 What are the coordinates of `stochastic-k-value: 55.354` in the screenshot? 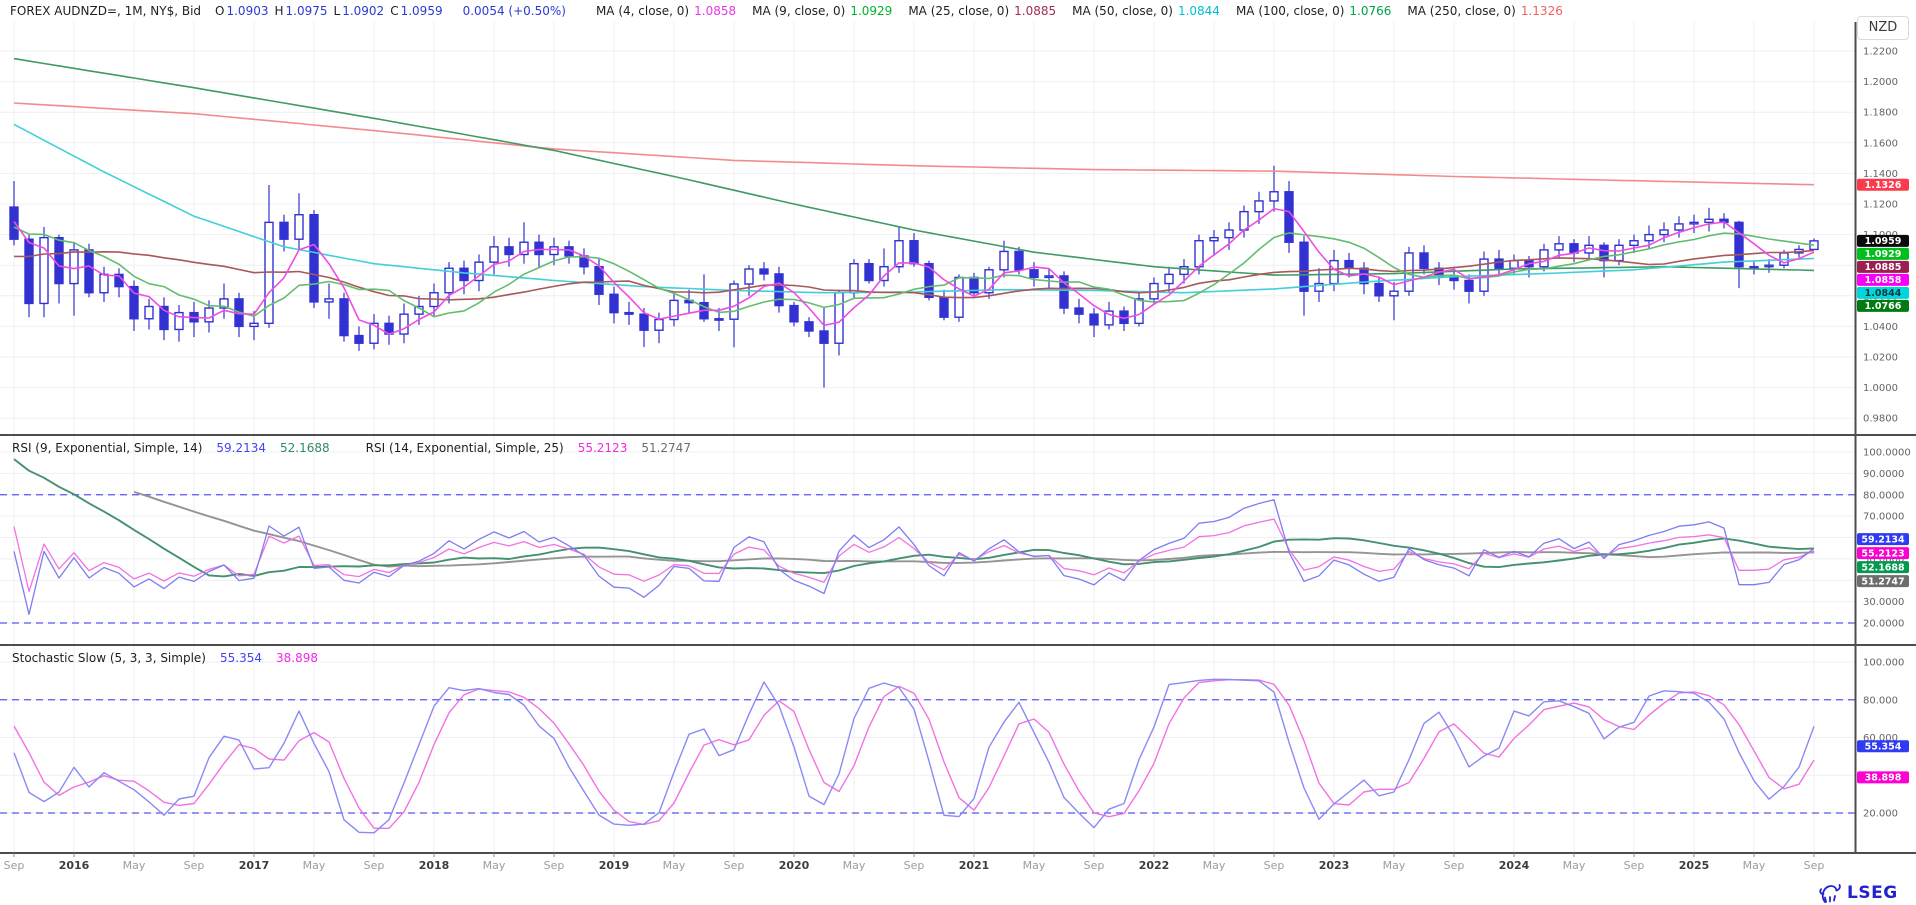 It's located at (240, 658).